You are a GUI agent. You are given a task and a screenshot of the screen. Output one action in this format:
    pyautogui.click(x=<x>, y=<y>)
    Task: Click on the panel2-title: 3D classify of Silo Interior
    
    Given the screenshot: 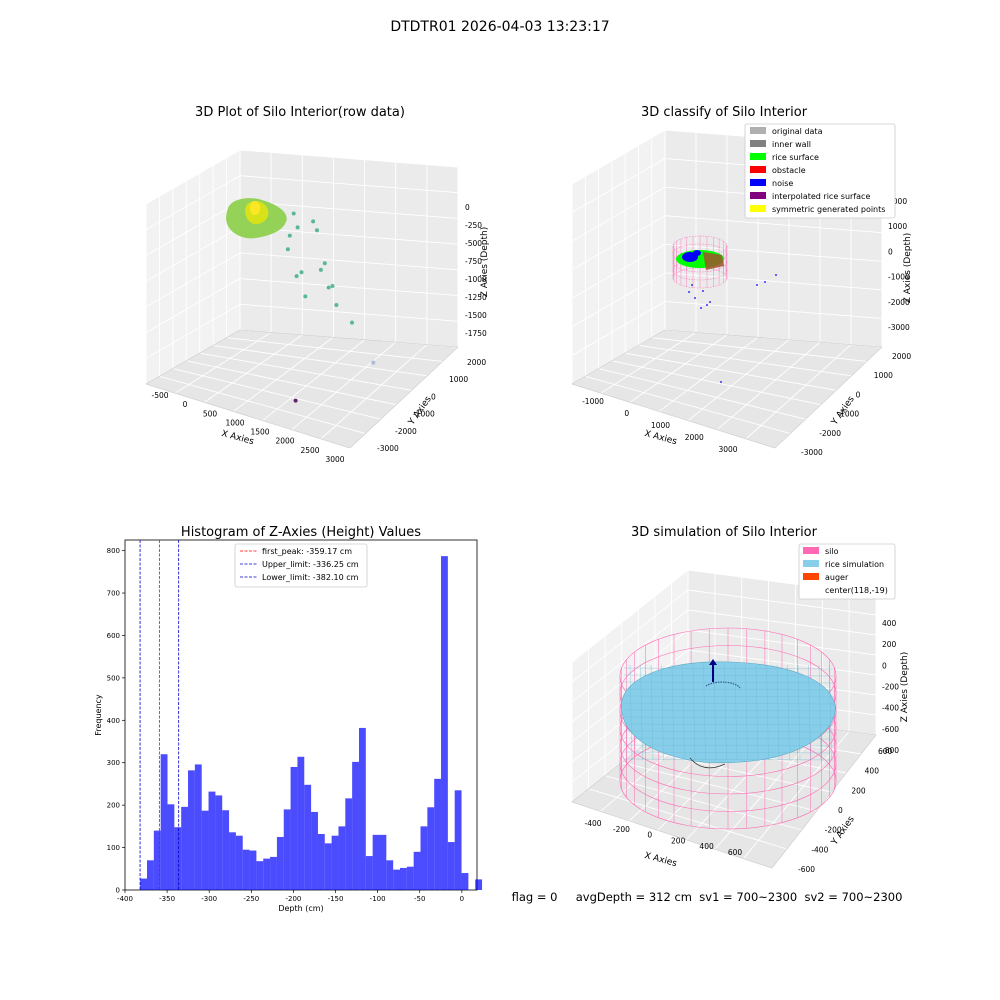 What is the action you would take?
    pyautogui.click(x=724, y=112)
    